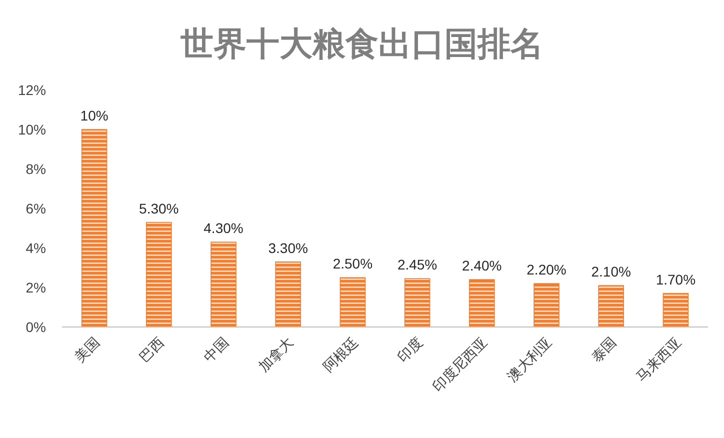 This screenshot has height=438, width=724. I want to click on ytick: 0%, so click(36, 327).